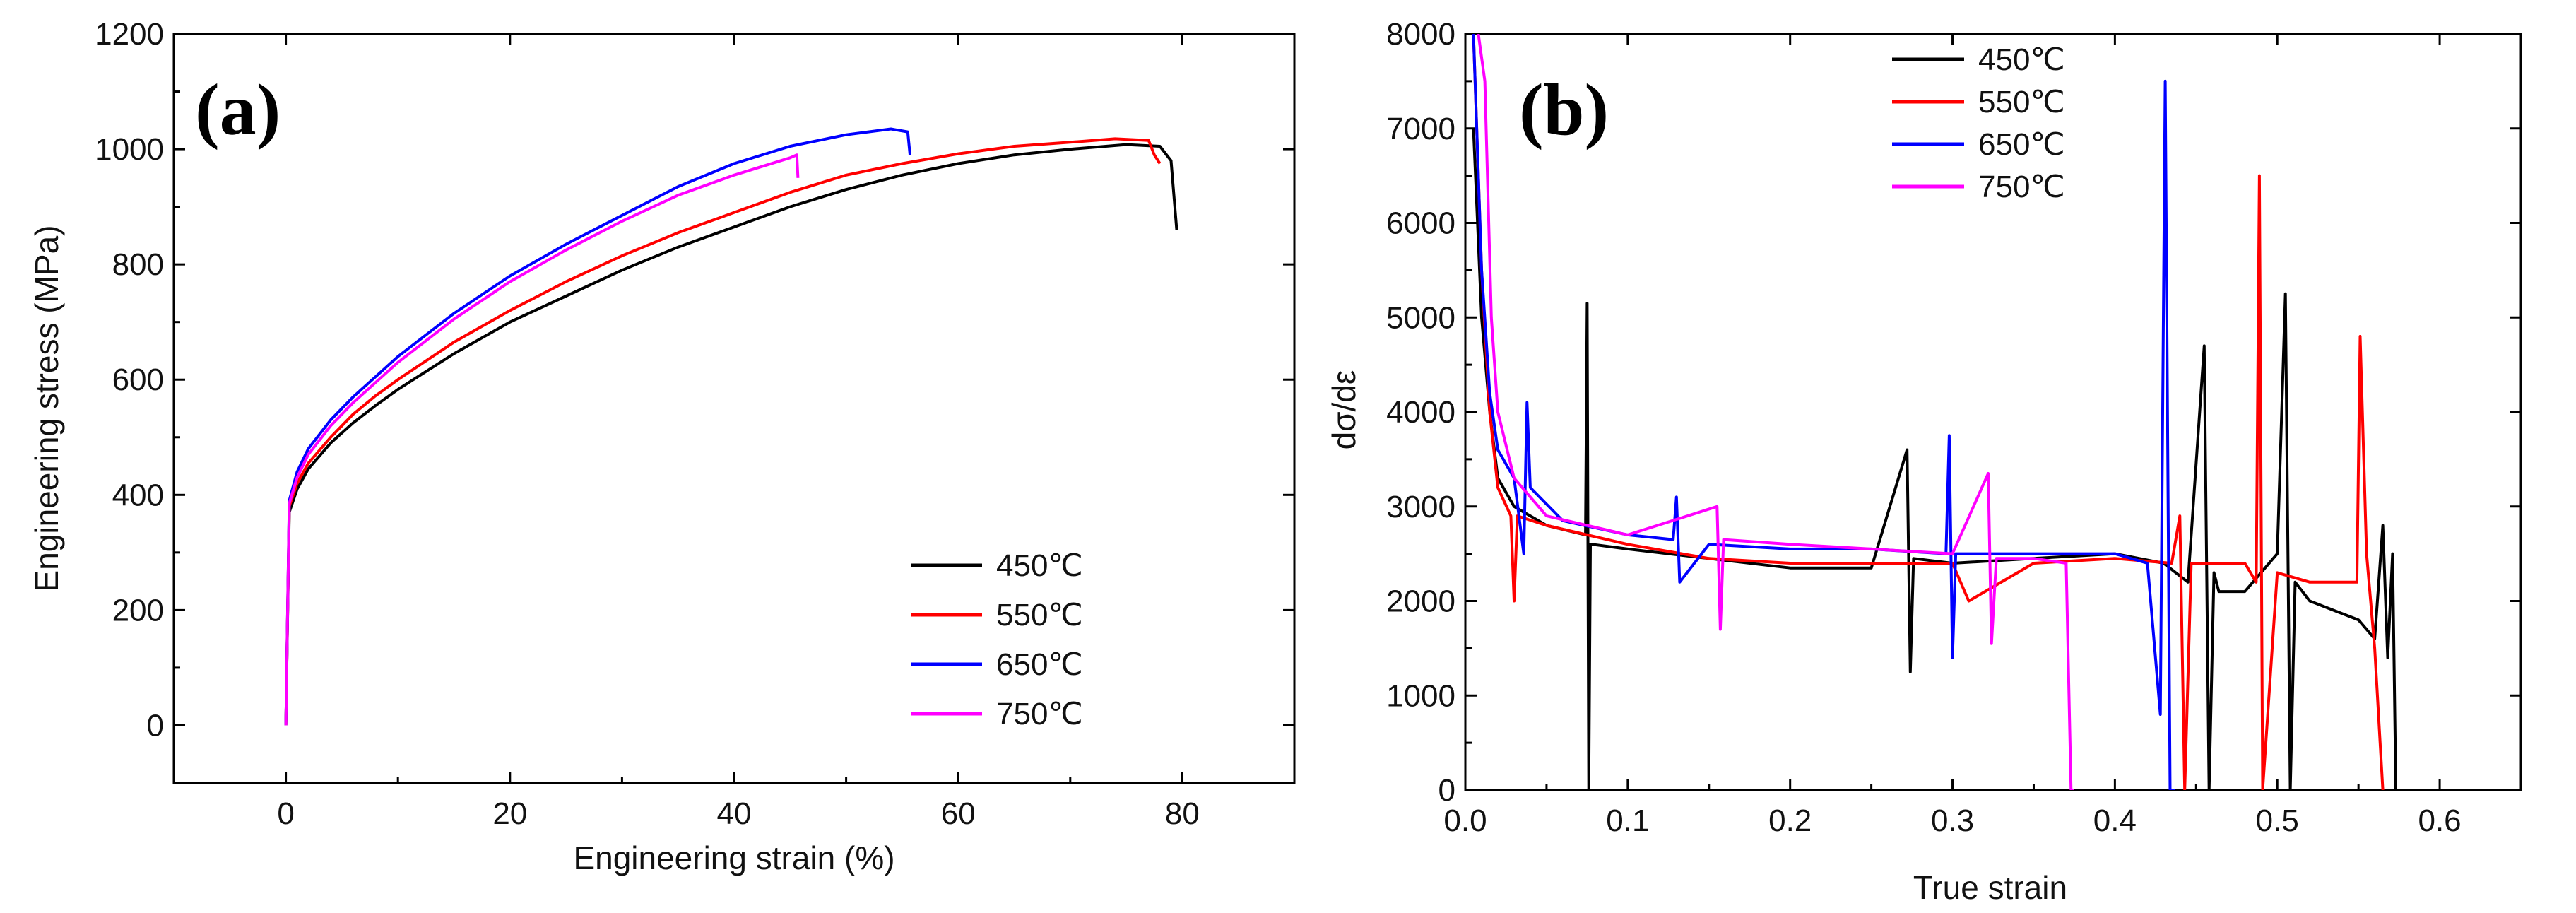 Image resolution: width=2576 pixels, height=913 pixels. Describe the element at coordinates (138, 264) in the screenshot. I see `y-tick-label-a: 800` at that location.